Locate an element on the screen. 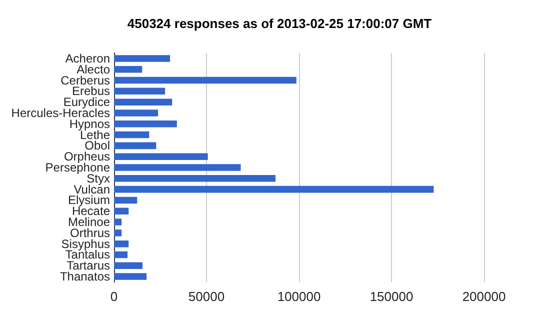 This screenshot has width=559, height=325. x-tick-label: 150000 is located at coordinates (392, 296).